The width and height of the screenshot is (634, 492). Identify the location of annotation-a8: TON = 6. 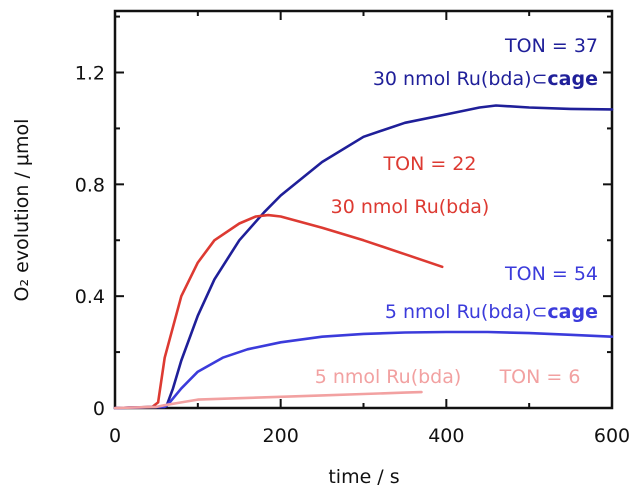
(540, 377).